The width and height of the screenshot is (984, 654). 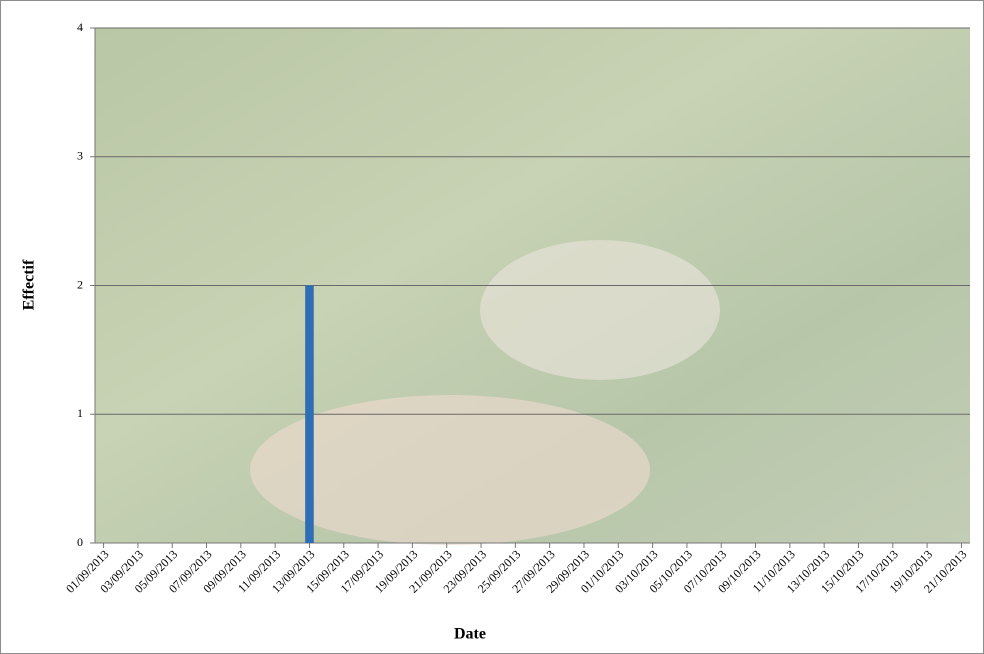 What do you see at coordinates (470, 634) in the screenshot?
I see `x-axis-title: Date` at bounding box center [470, 634].